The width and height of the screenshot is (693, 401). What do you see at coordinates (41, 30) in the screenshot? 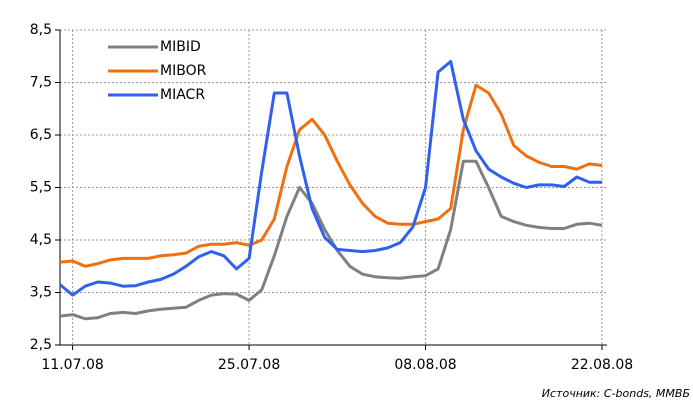
I see `y-tick-label: 8,5` at bounding box center [41, 30].